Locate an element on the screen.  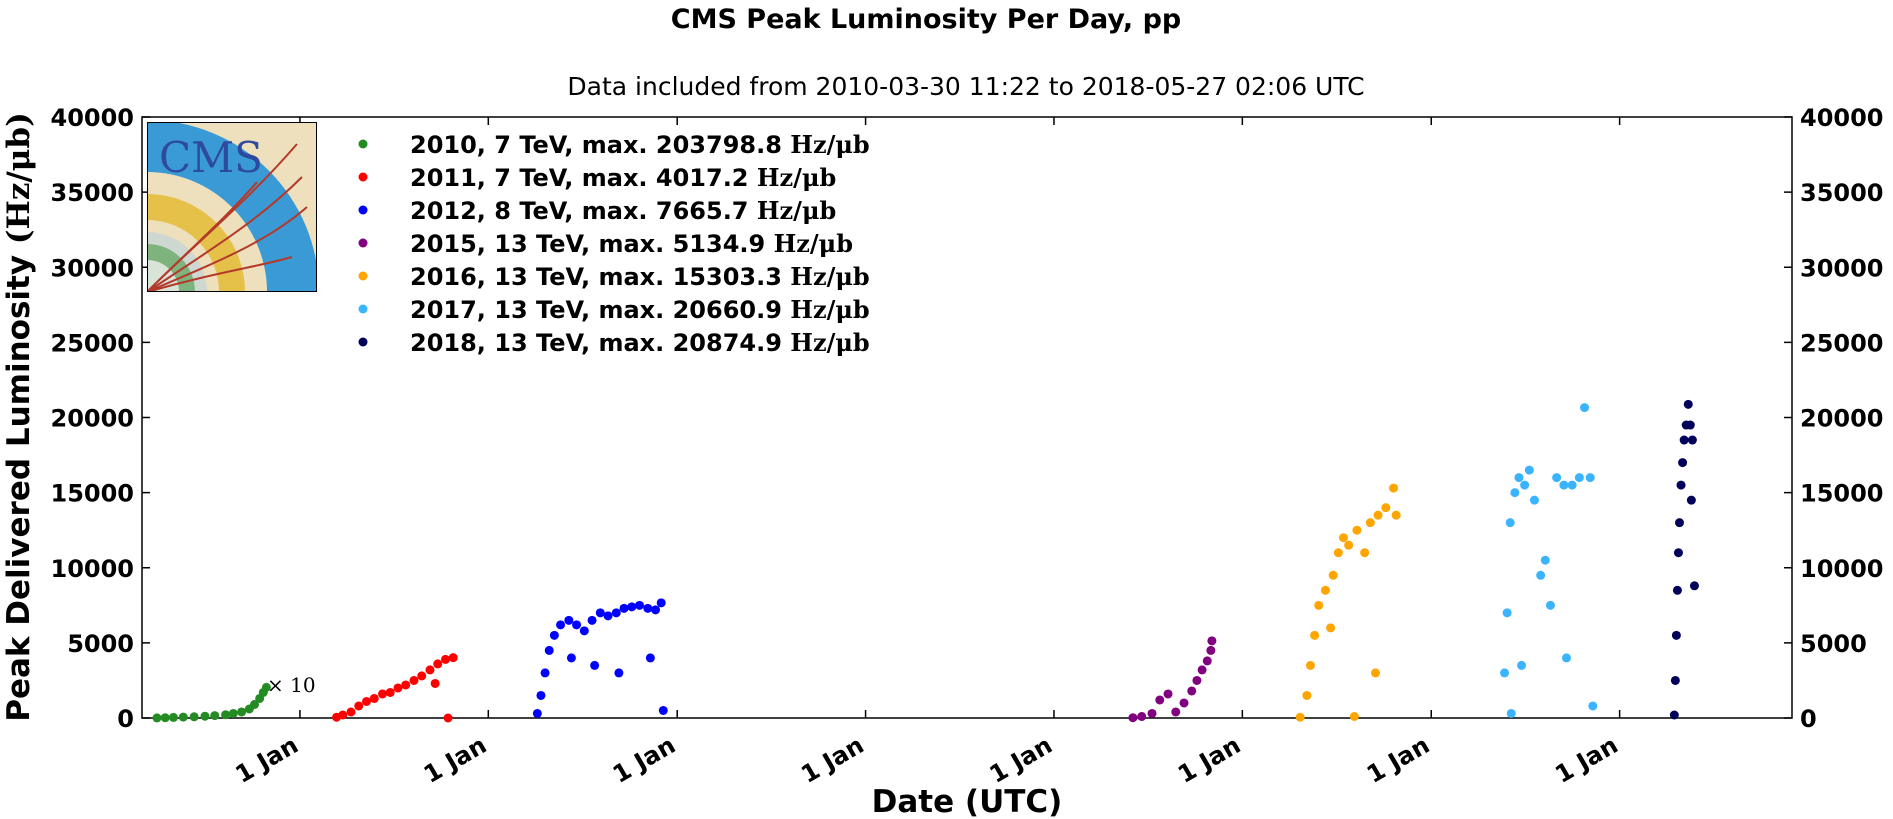
legend-entry: 2018, 13 TeV, max. 20874.9 Hz/μb is located at coordinates (640, 342).